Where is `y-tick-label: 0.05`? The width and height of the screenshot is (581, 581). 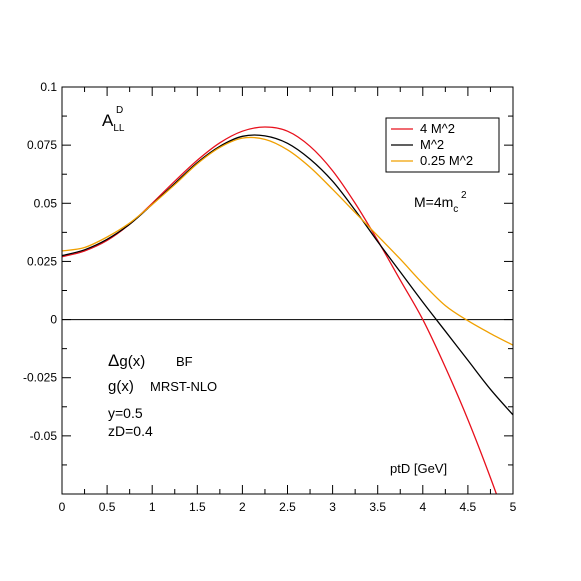 y-tick-label: 0.05 is located at coordinates (46, 203).